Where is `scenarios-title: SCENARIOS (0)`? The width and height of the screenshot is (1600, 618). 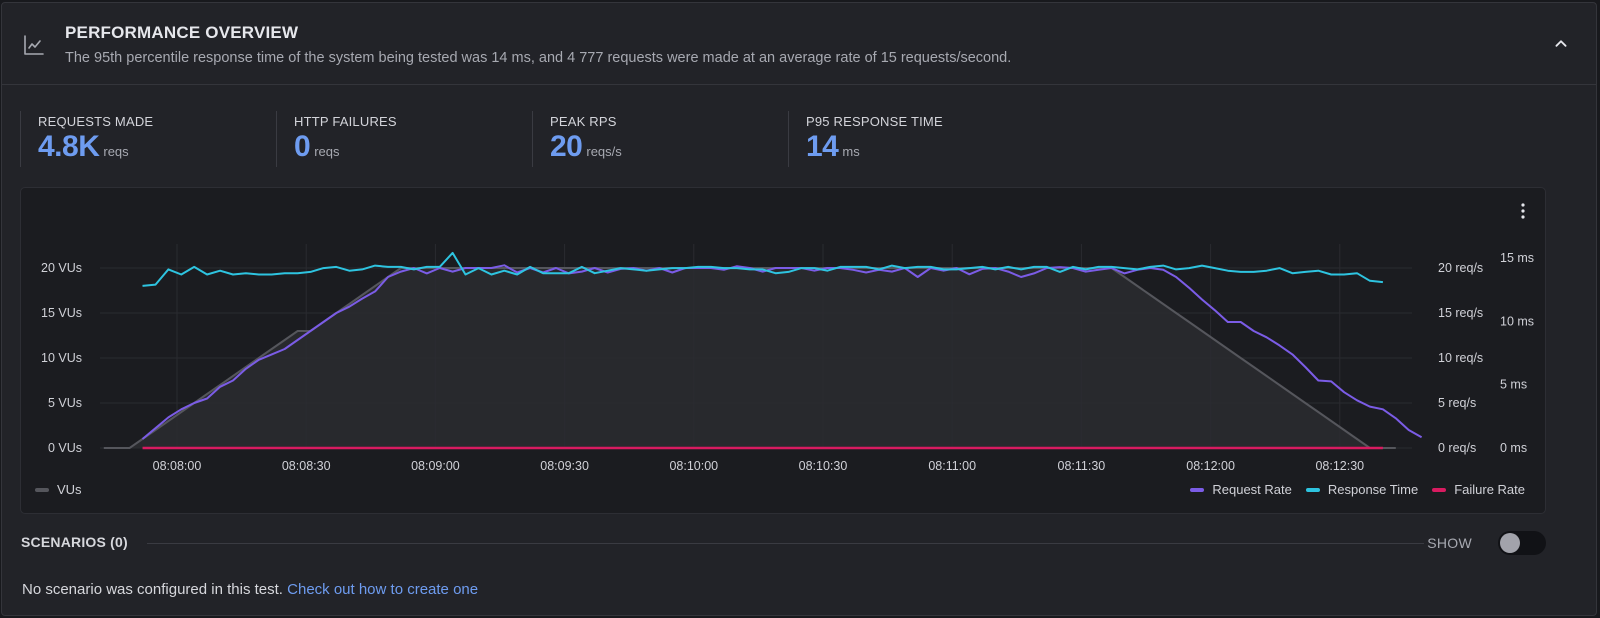 scenarios-title: SCENARIOS (0) is located at coordinates (74, 542).